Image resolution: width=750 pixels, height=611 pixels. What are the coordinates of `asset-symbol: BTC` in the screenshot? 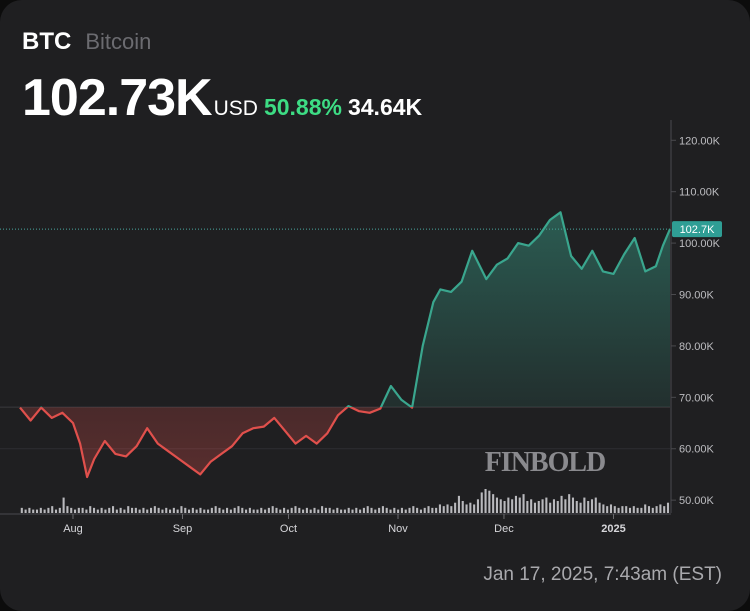 It's located at (47, 41).